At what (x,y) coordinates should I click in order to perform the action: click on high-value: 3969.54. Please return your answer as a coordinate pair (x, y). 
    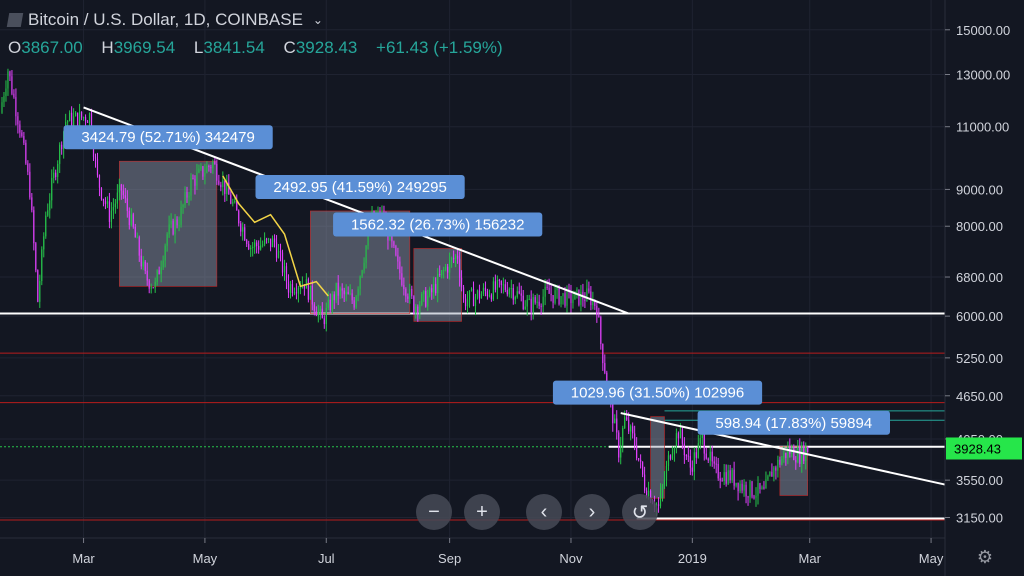
    Looking at the image, I should click on (144, 47).